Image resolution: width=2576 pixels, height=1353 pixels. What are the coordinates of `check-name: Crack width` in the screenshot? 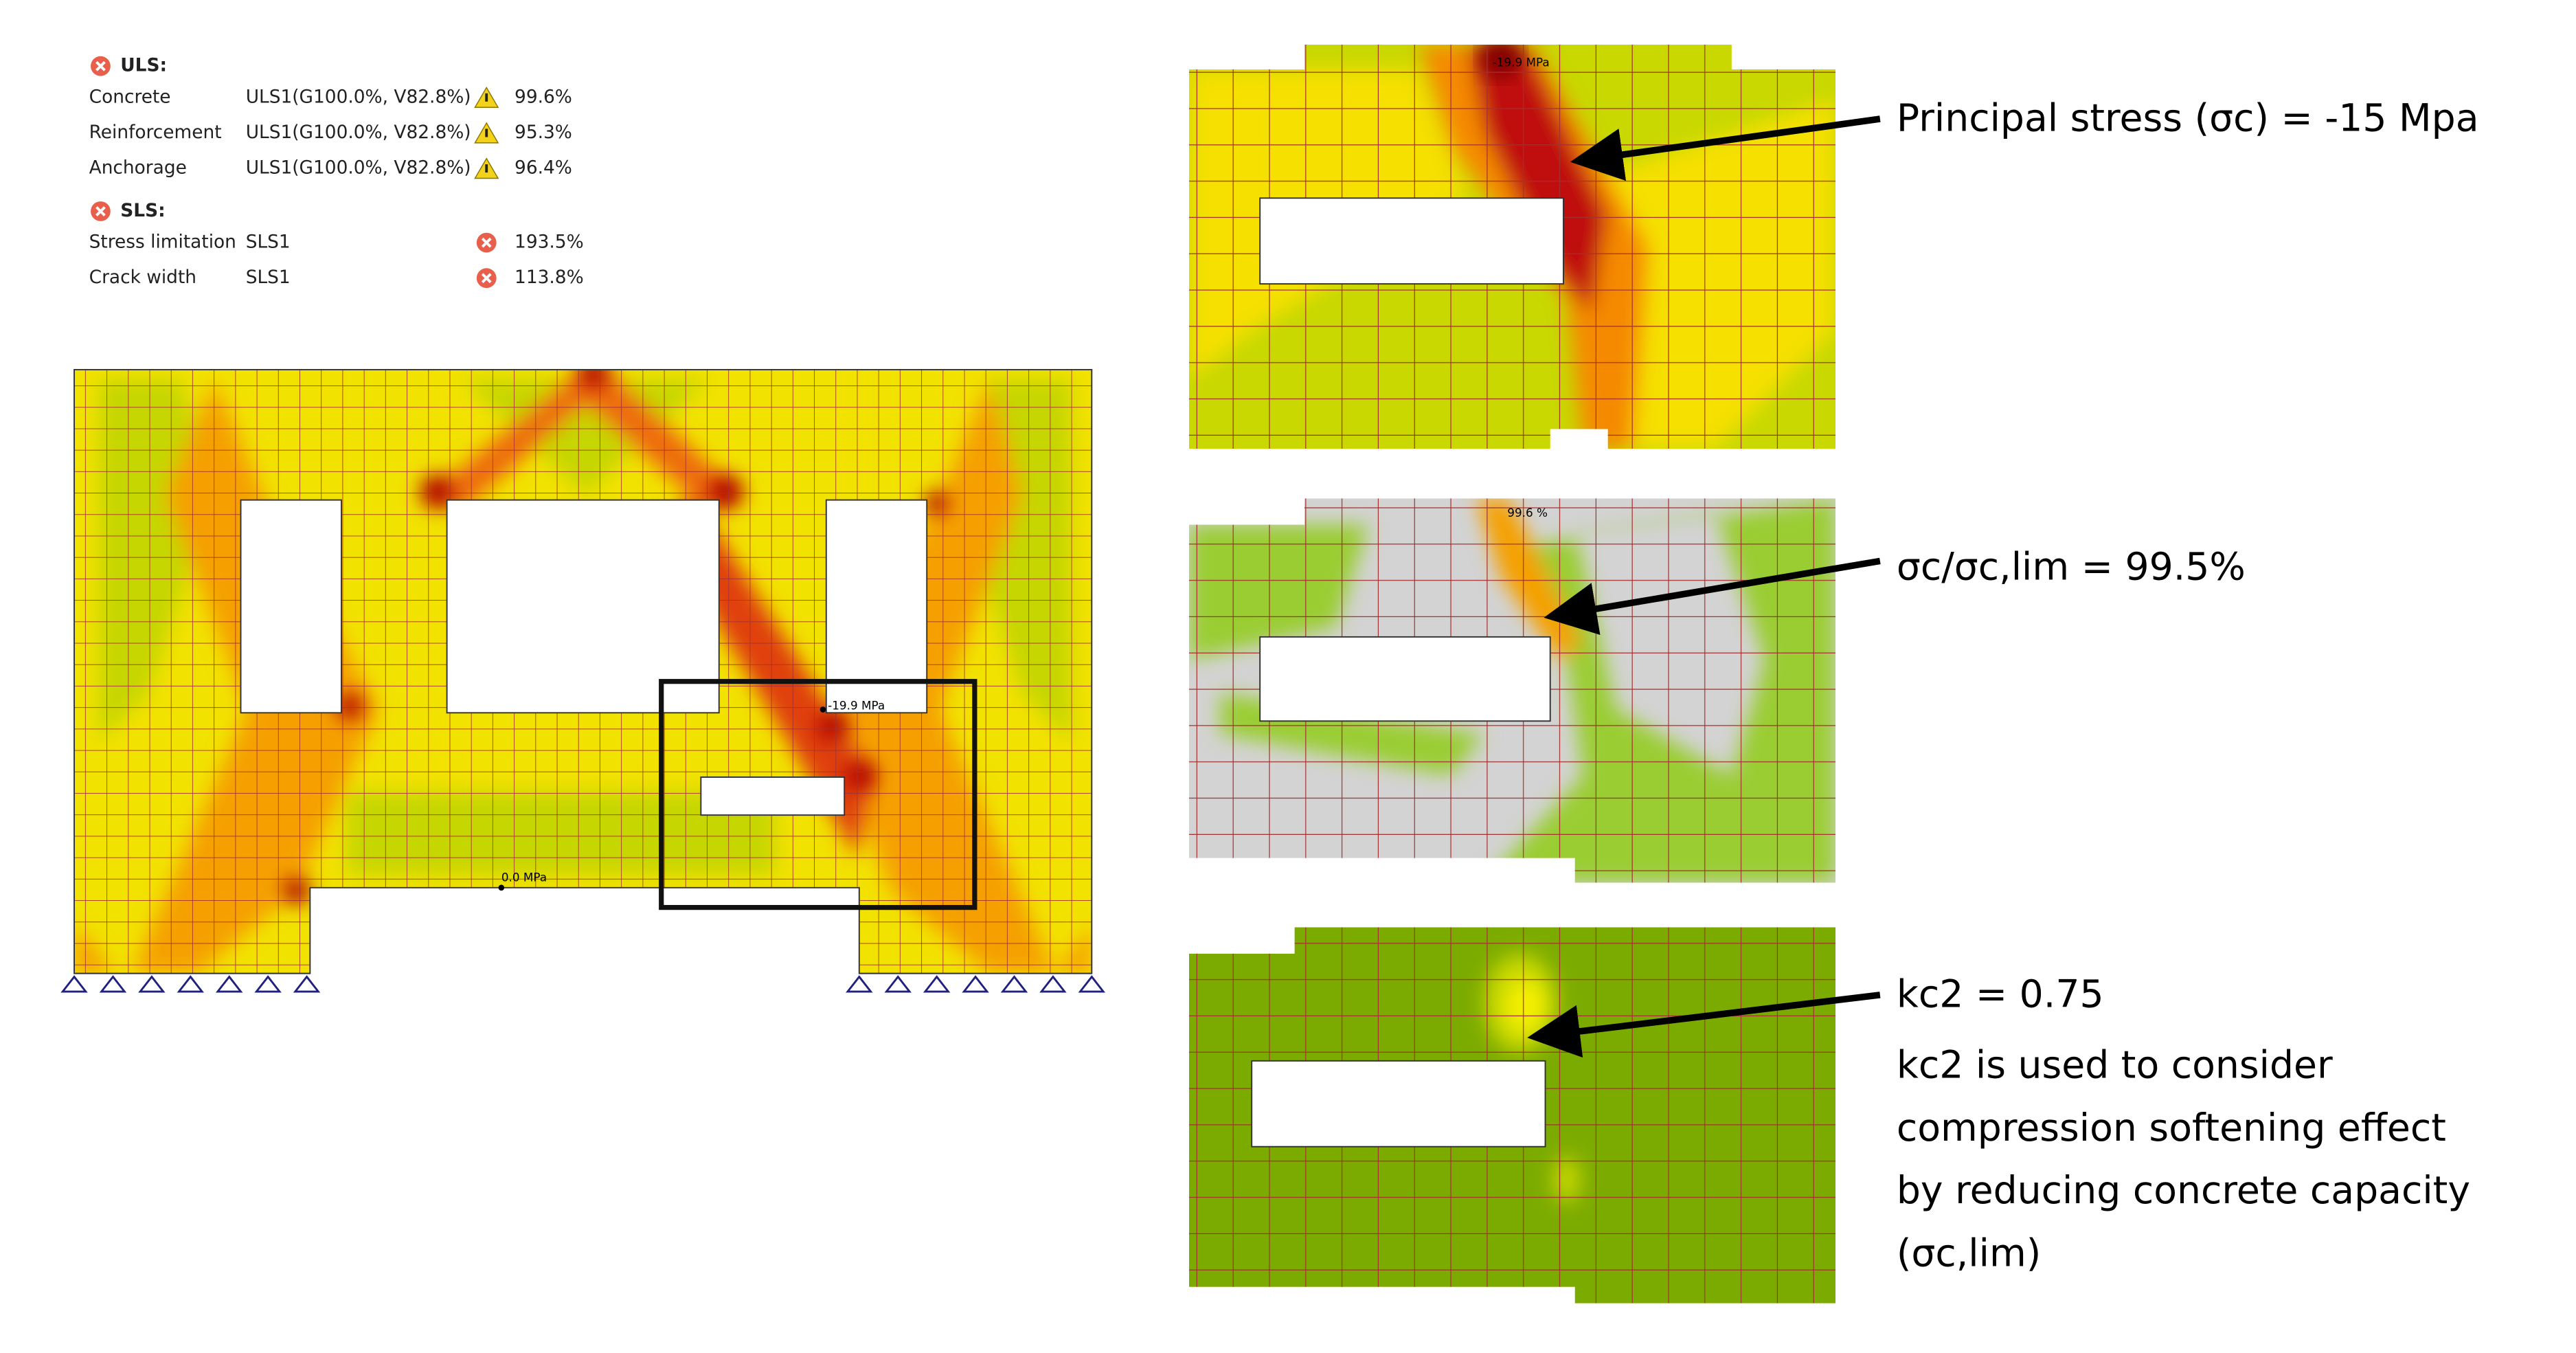 It's located at (142, 277).